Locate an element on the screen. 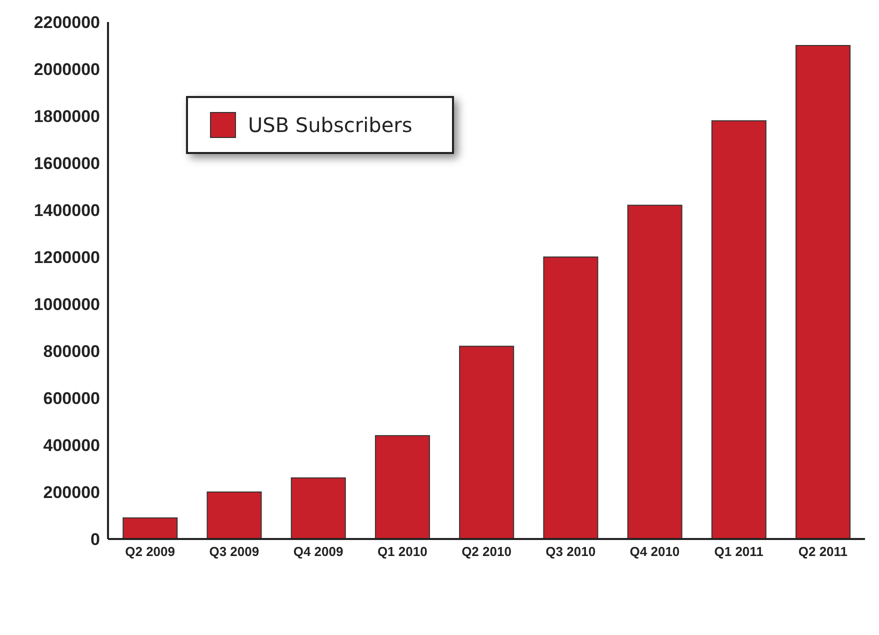 This screenshot has width=879, height=635. y-tick-label: 600000 is located at coordinates (71, 398).